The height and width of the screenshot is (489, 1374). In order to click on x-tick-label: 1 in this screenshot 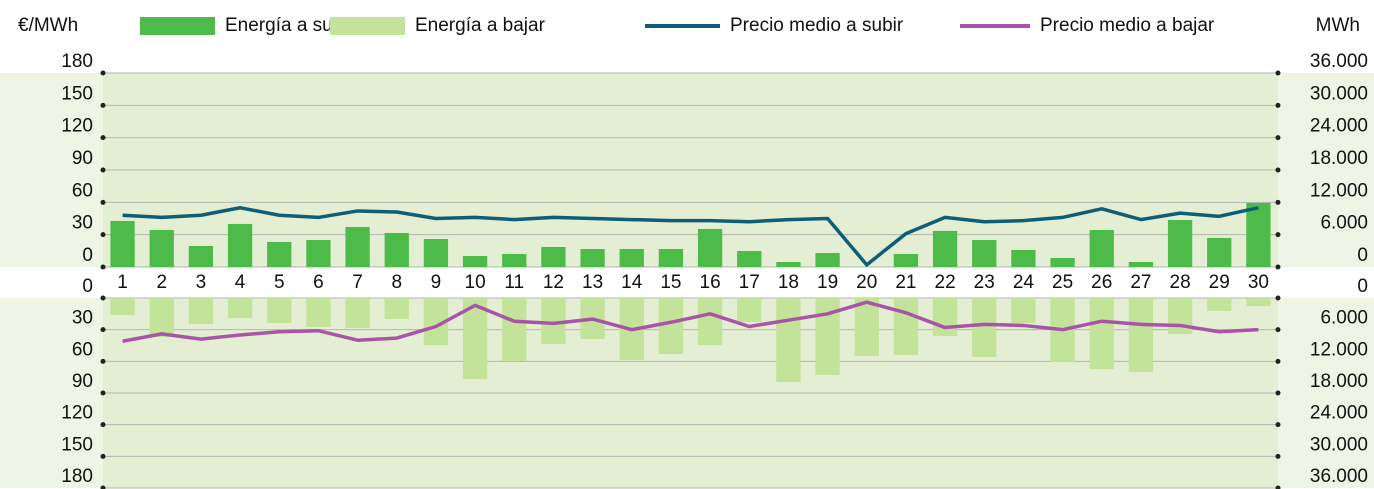, I will do `click(122, 282)`.